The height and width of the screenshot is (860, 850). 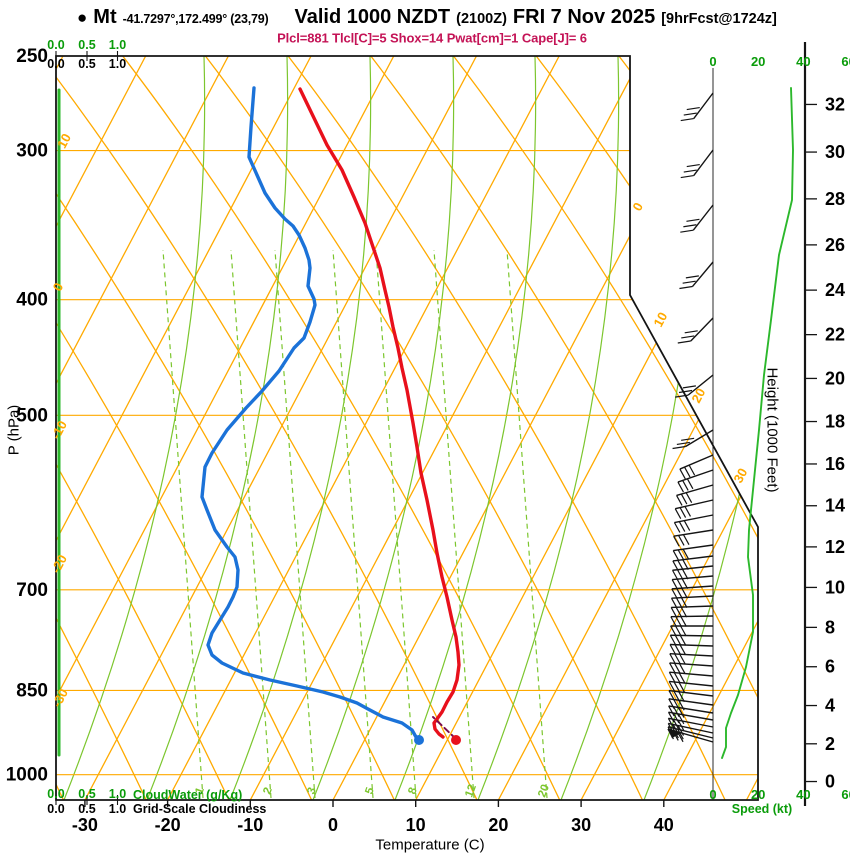 I want to click on pressure-tick-label: 1000, so click(x=27, y=775).